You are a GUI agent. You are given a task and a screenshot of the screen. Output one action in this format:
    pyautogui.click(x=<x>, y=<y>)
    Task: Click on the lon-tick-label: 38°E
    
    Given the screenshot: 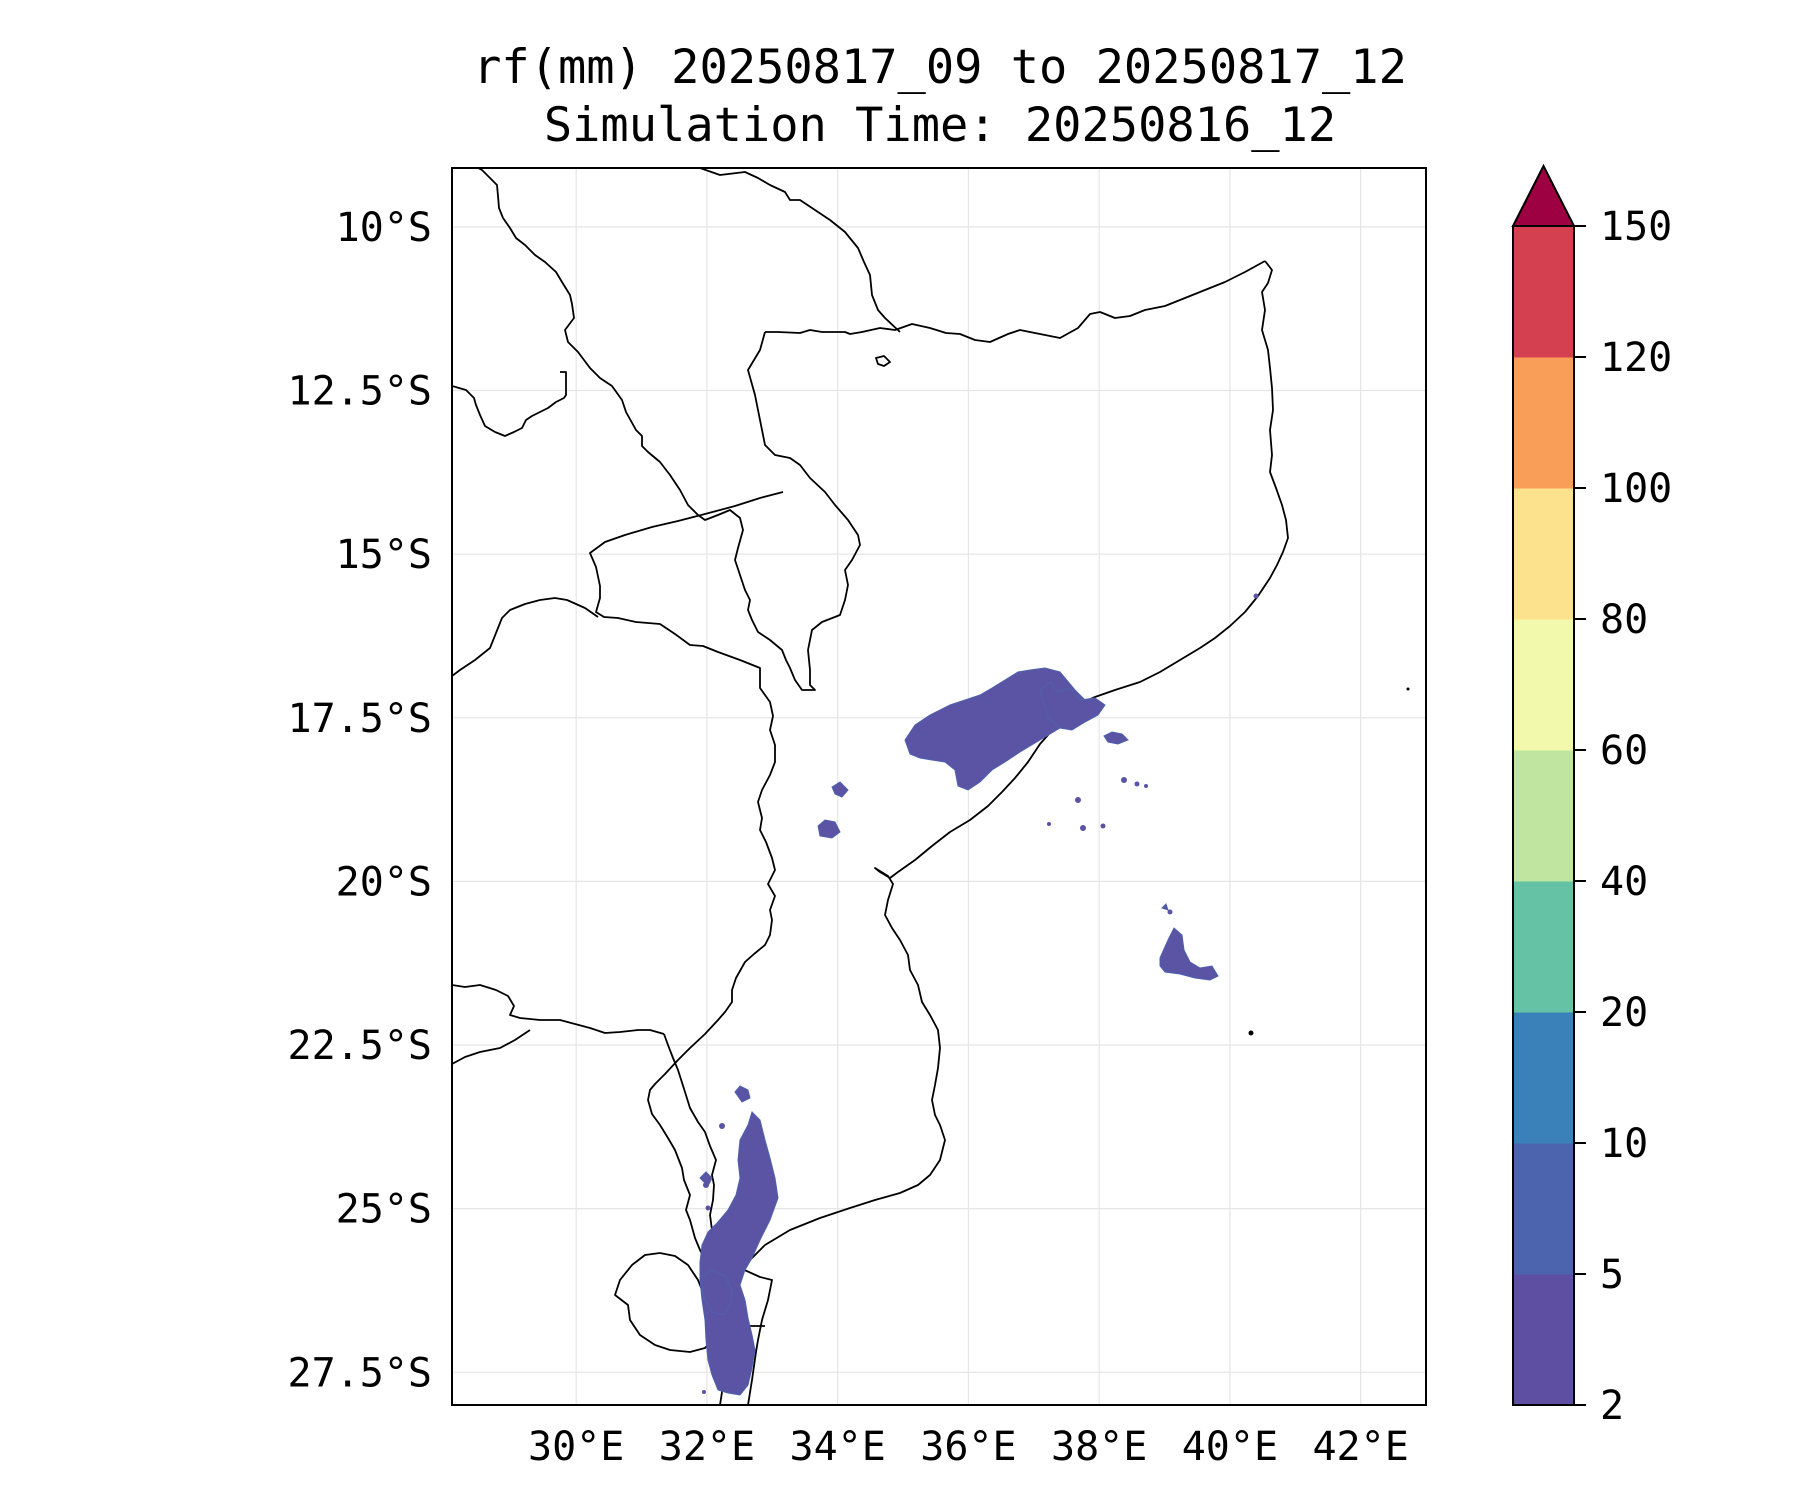 What is the action you would take?
    pyautogui.click(x=1099, y=1447)
    